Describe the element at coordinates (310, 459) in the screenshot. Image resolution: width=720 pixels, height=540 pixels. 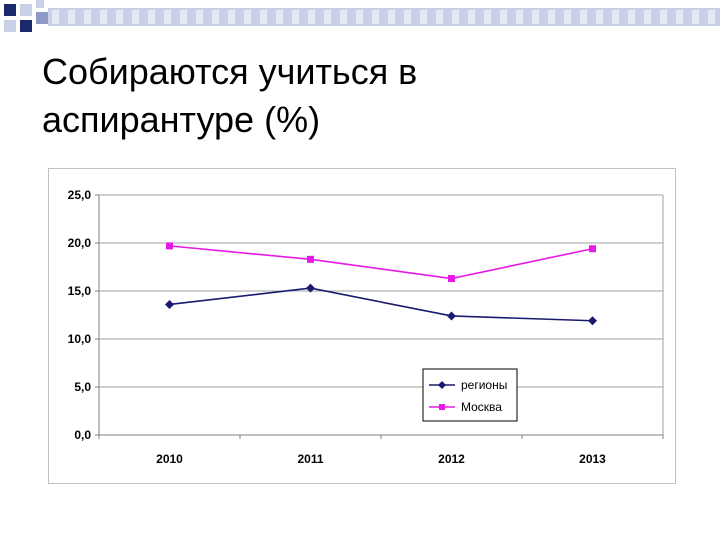
I see `x-tick-label: 2011` at that location.